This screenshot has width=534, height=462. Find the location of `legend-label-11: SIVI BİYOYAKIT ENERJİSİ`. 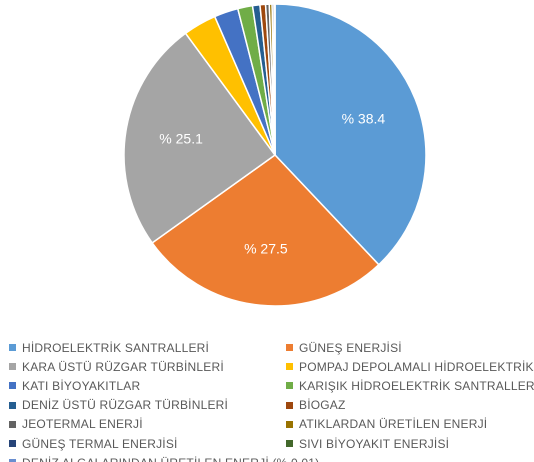

legend-label-11: SIVI BİYOYAKIT ENERJİSİ is located at coordinates (374, 443).